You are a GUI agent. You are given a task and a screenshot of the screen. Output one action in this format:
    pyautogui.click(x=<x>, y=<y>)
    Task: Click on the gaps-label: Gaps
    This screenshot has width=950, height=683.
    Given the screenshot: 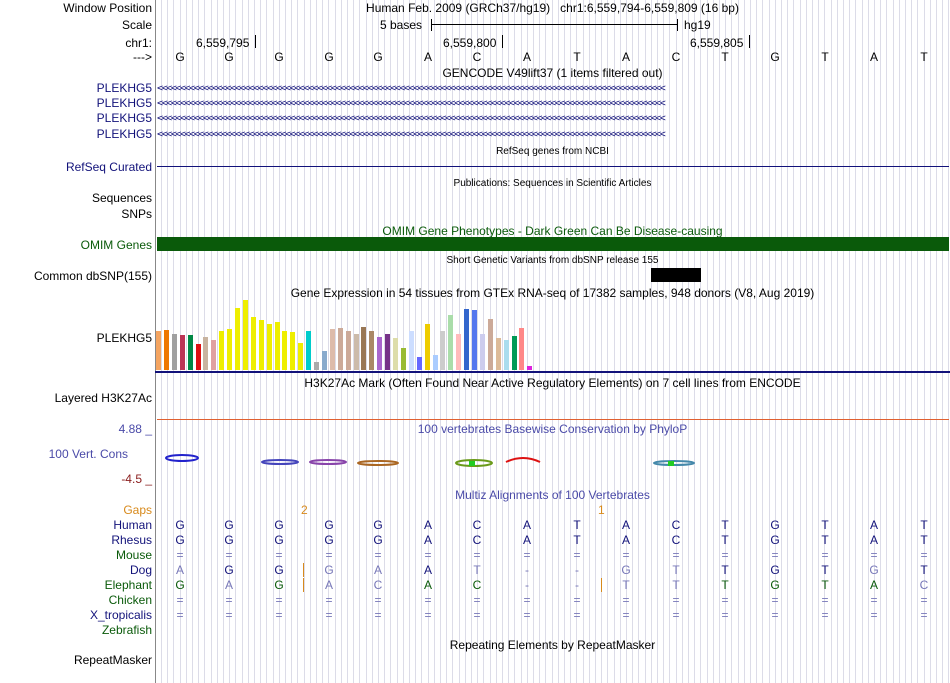 What is the action you would take?
    pyautogui.click(x=137, y=510)
    